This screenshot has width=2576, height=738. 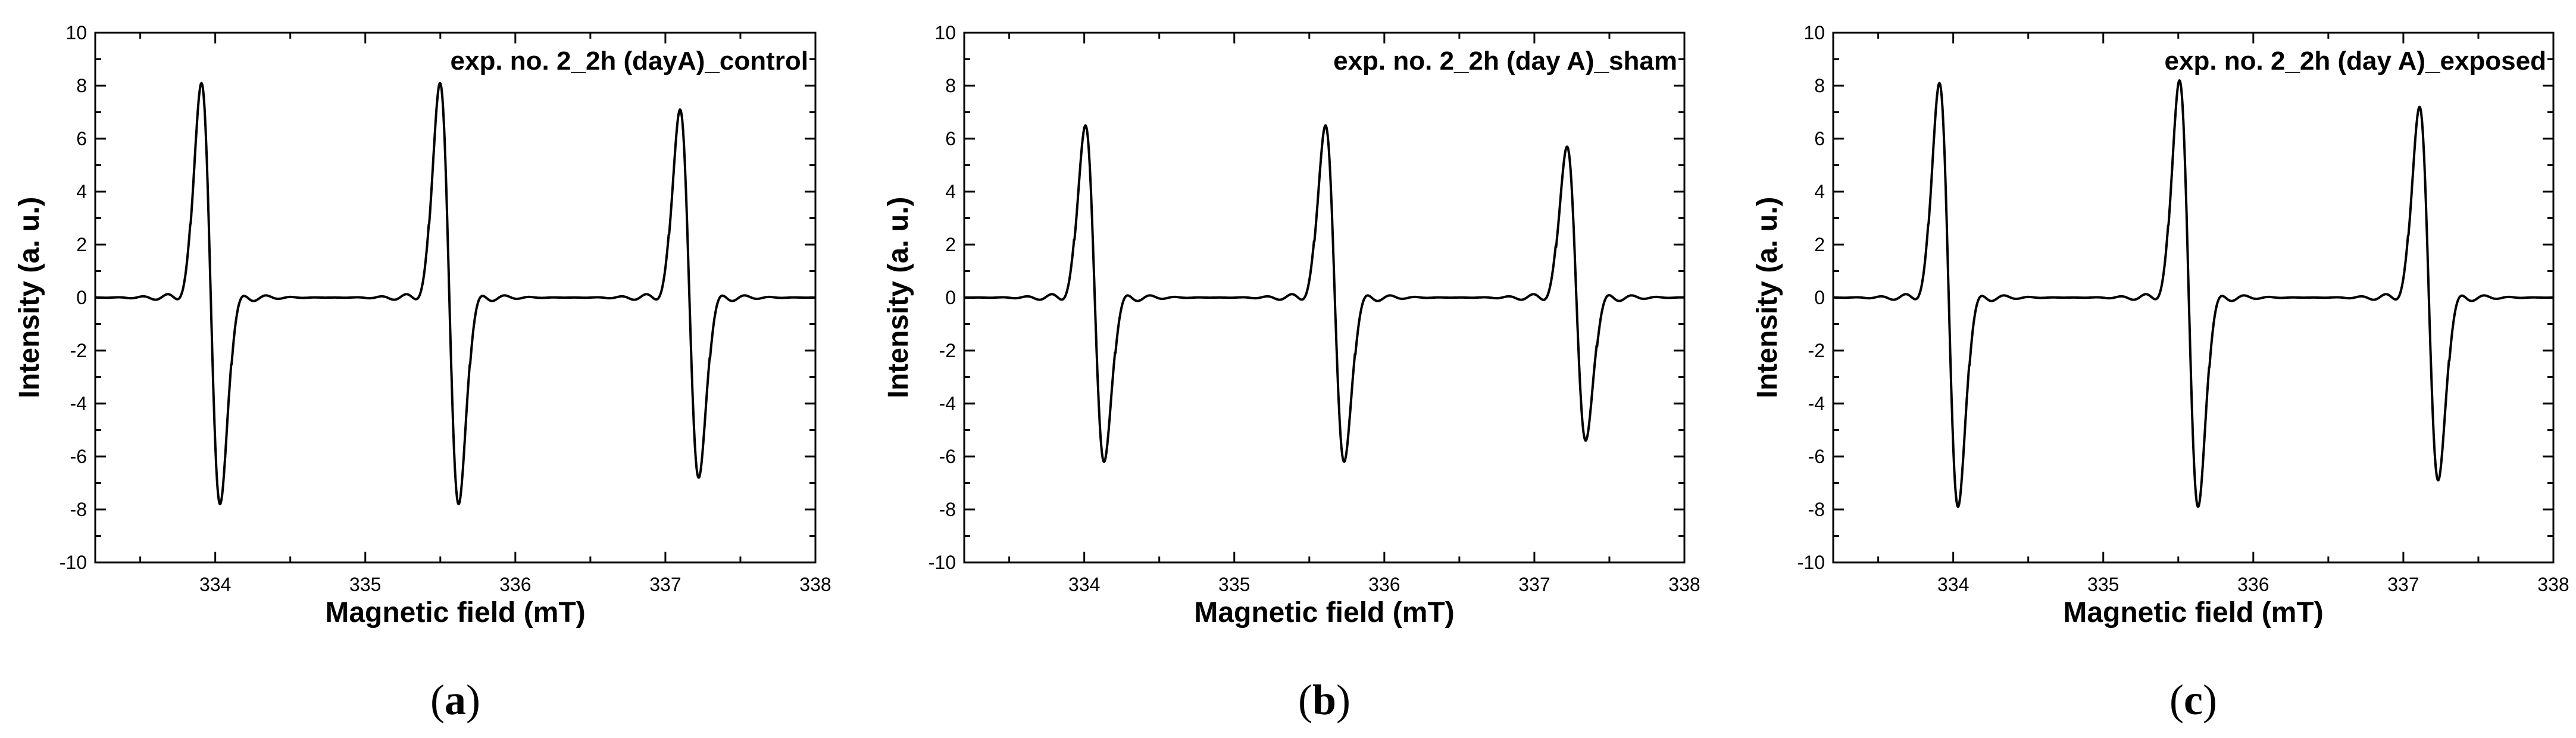 I want to click on panel-label: (a), so click(x=455, y=700).